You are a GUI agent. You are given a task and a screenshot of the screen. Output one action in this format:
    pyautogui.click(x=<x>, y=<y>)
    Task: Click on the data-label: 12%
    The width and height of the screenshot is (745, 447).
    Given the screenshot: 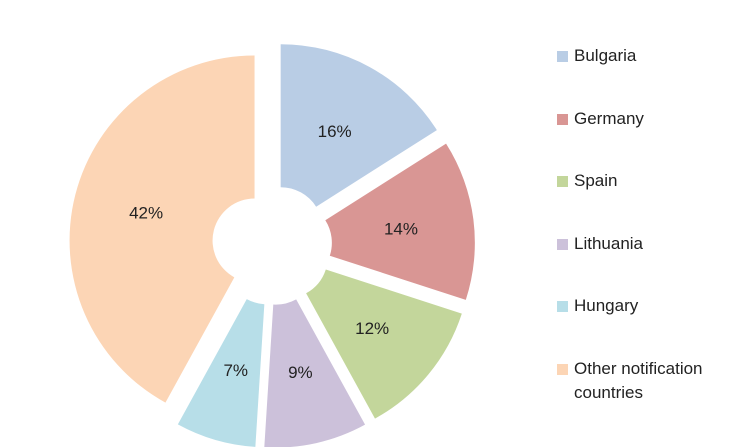 What is the action you would take?
    pyautogui.click(x=372, y=328)
    